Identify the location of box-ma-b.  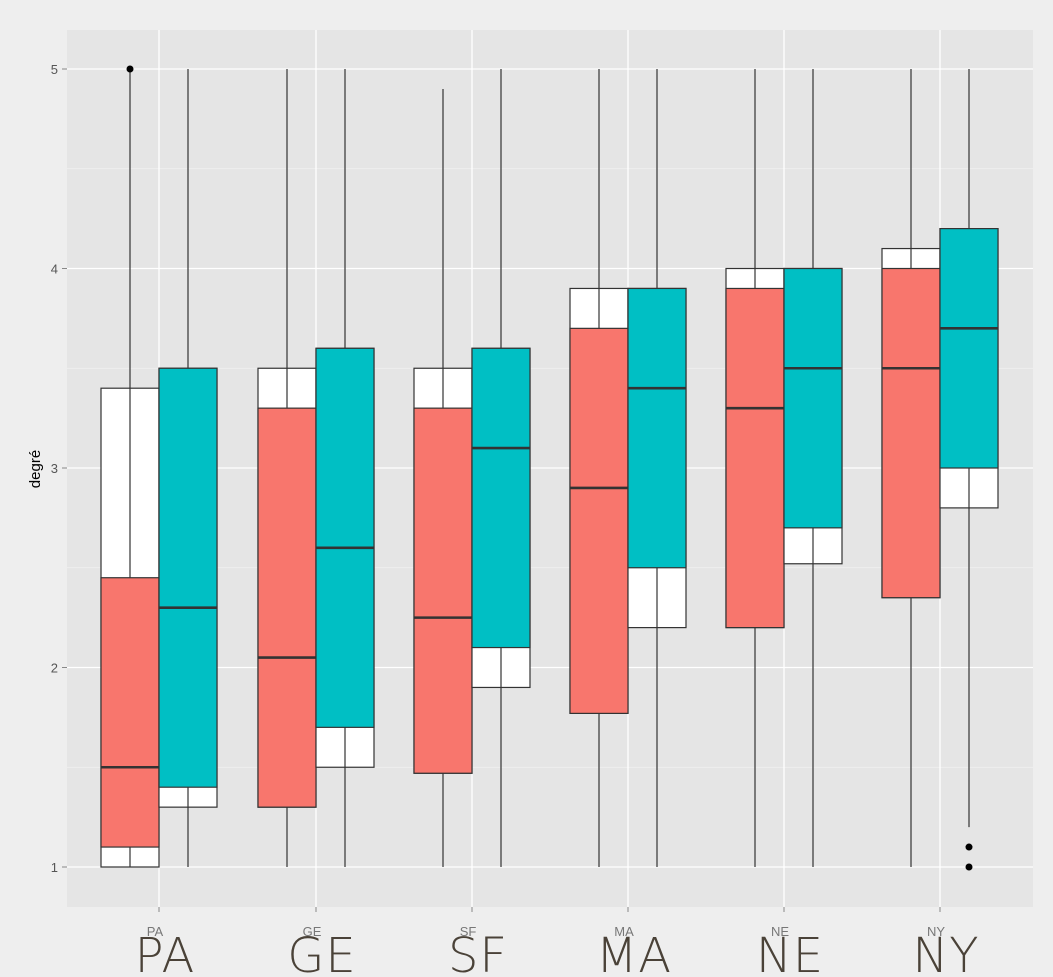
(657, 468).